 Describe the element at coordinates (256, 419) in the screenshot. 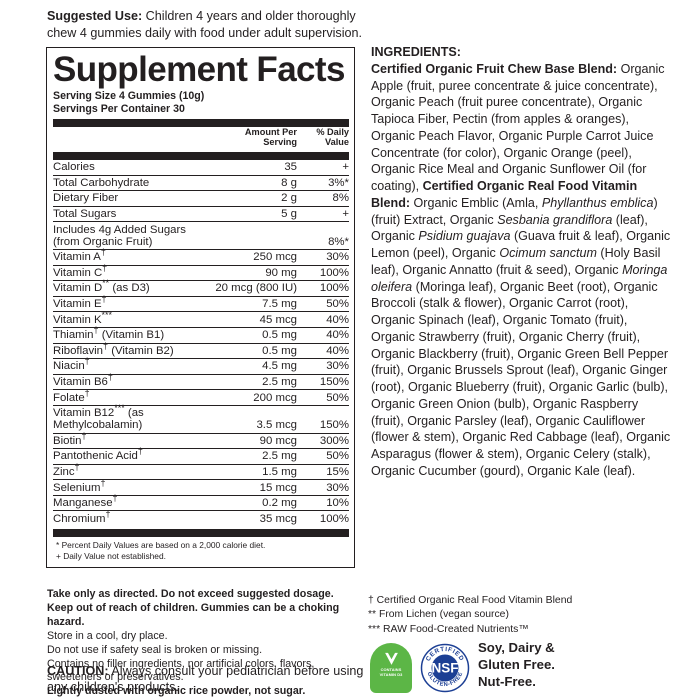

I see `nutrient-amount: 3.5 mcg` at that location.